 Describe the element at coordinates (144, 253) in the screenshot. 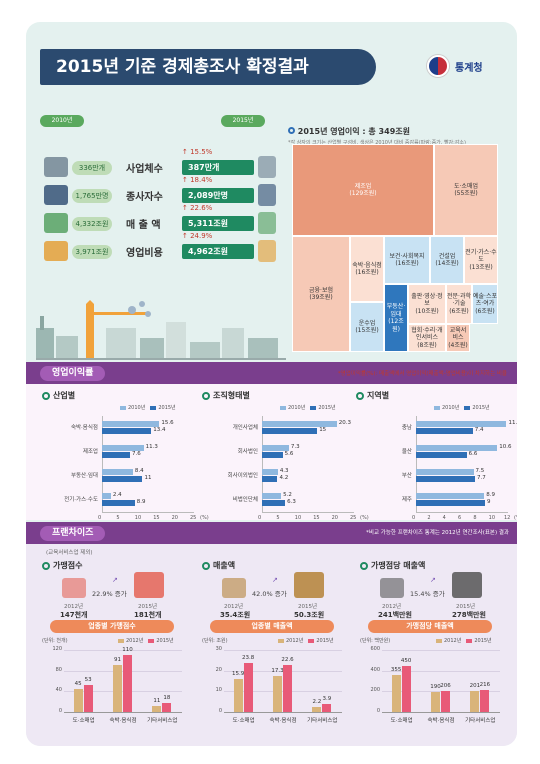

I see `stat-label: 영업비용` at that location.